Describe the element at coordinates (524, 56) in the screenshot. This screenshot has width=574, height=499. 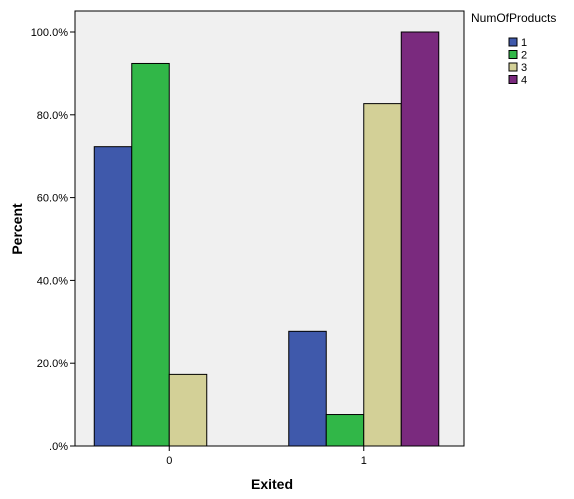
I see `legend-label: 2` at that location.